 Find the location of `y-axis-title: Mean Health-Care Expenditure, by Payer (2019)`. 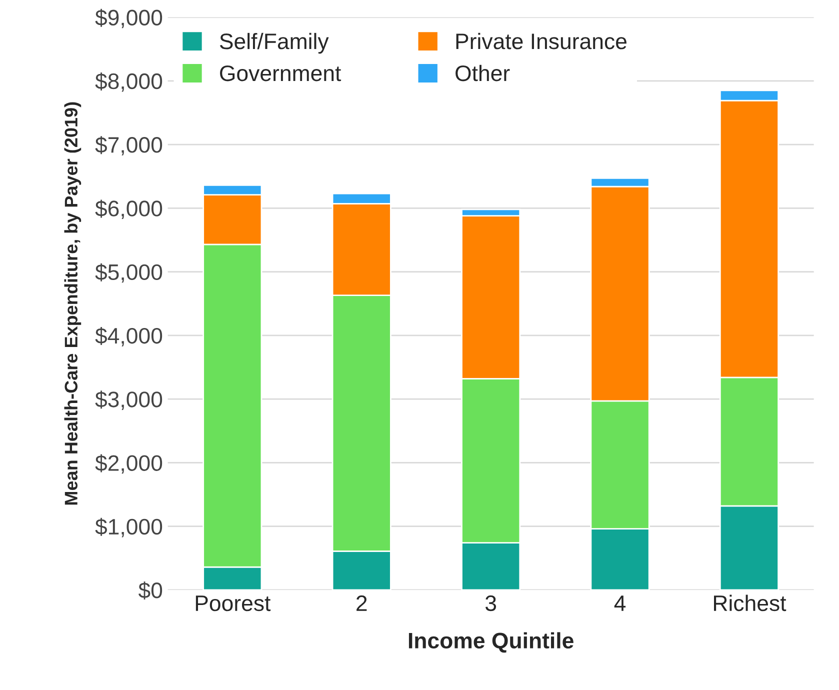

y-axis-title: Mean Health-Care Expenditure, by Payer (2019) is located at coordinates (73, 303).